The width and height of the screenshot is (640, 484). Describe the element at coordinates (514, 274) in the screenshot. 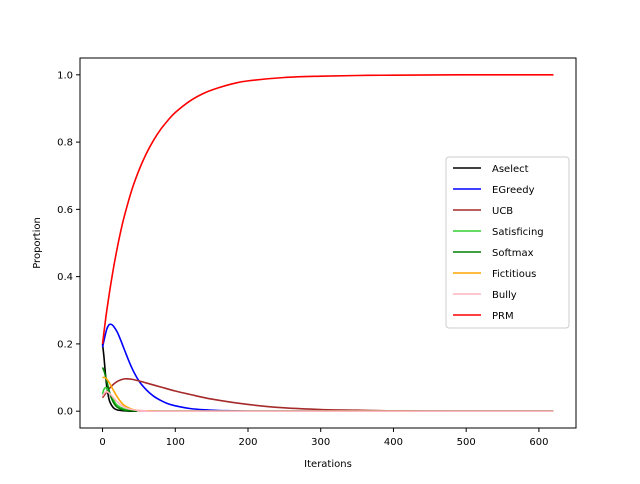

I see `legend-label-fictitious: Fictitious` at that location.